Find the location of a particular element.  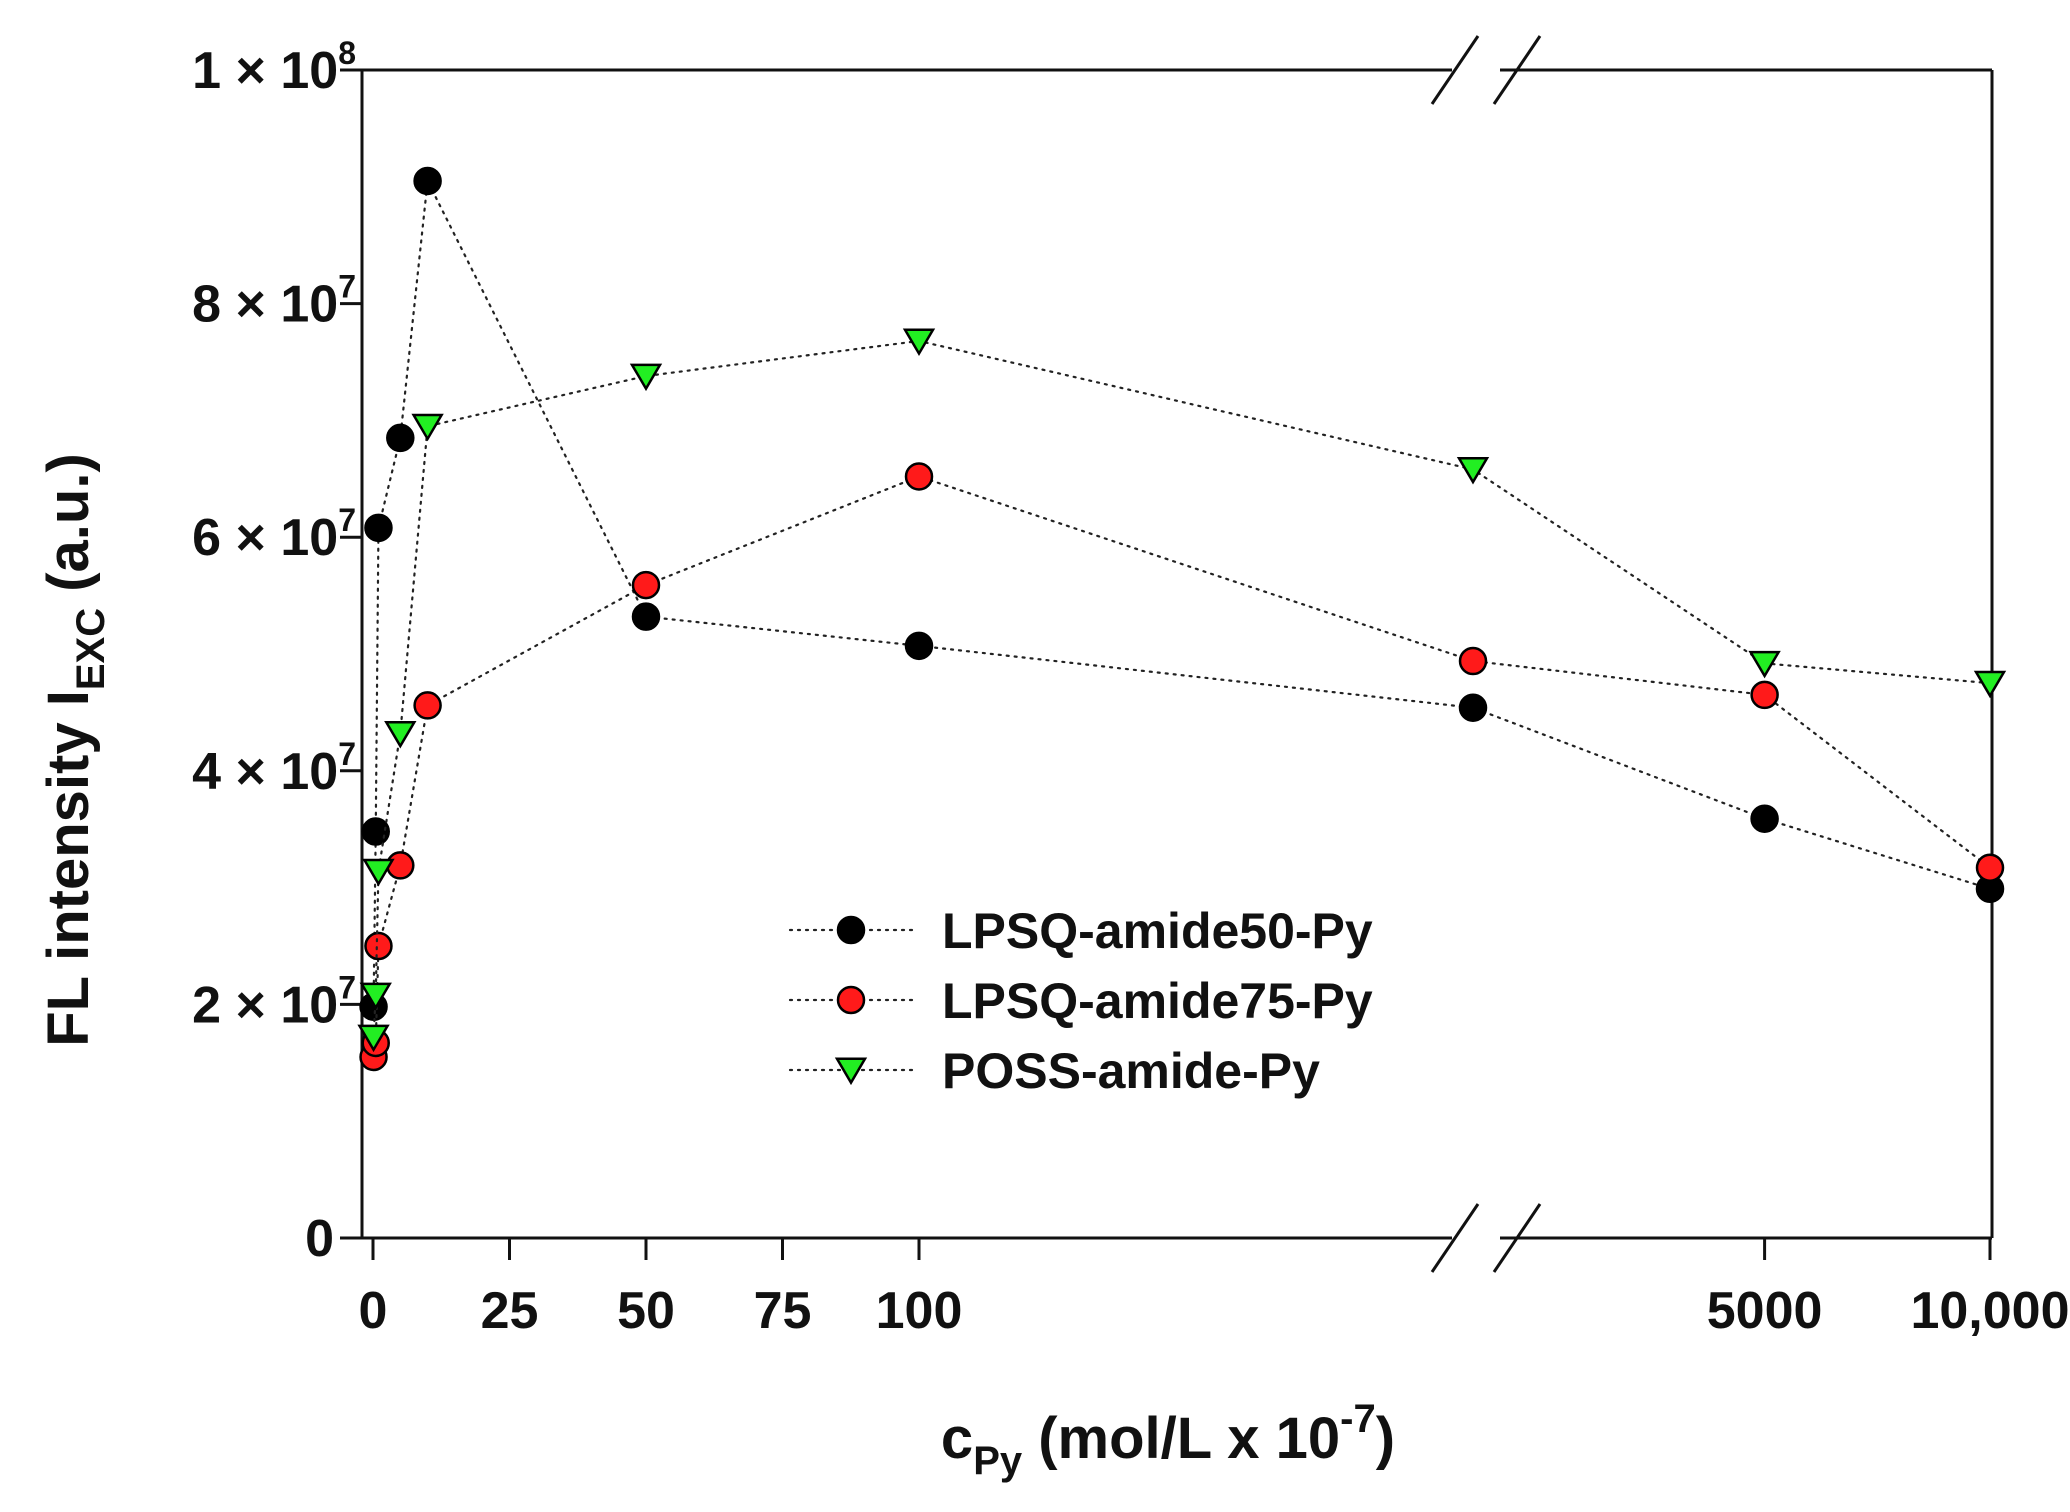

x-axis-title-end: ) is located at coordinates (1385, 1438).